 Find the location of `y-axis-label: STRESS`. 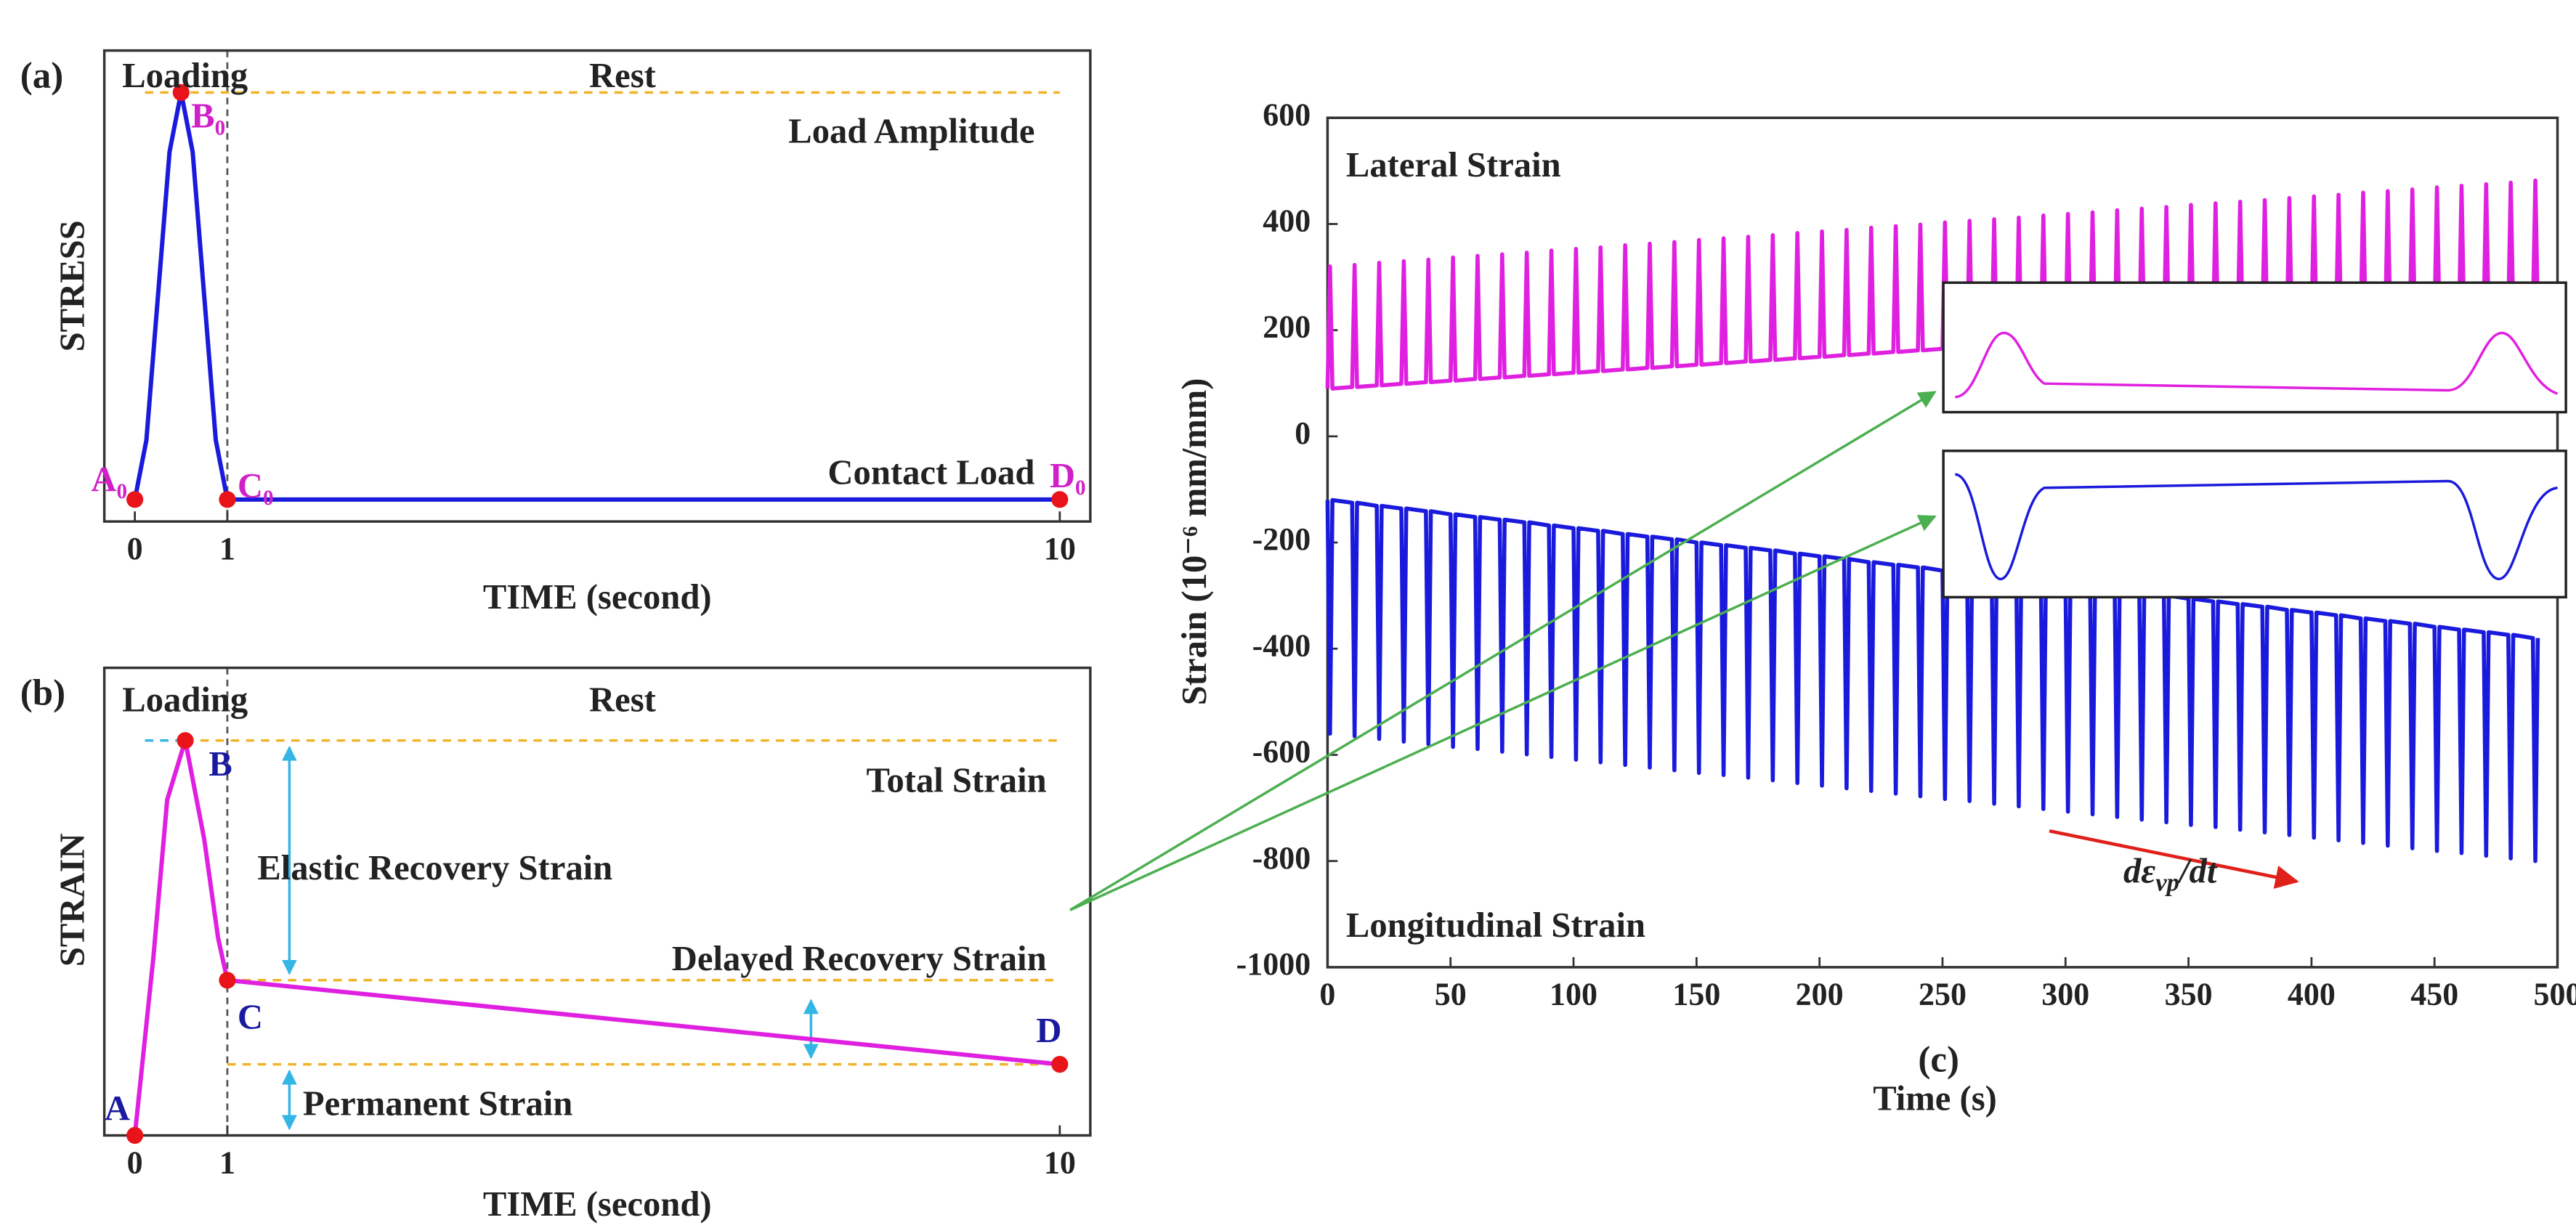

y-axis-label: STRESS is located at coordinates (72, 285).